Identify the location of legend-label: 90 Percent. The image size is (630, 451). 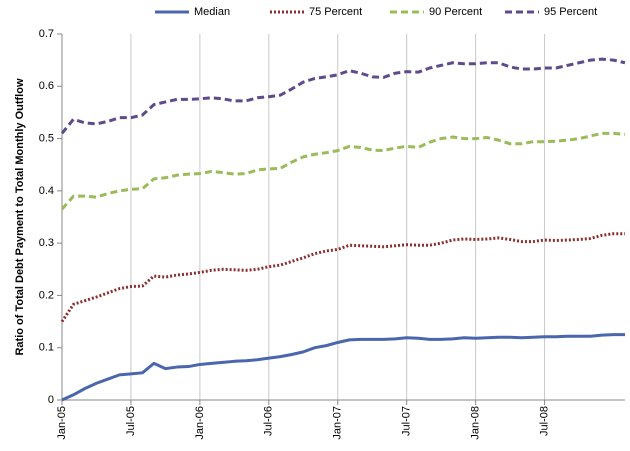
(455, 12).